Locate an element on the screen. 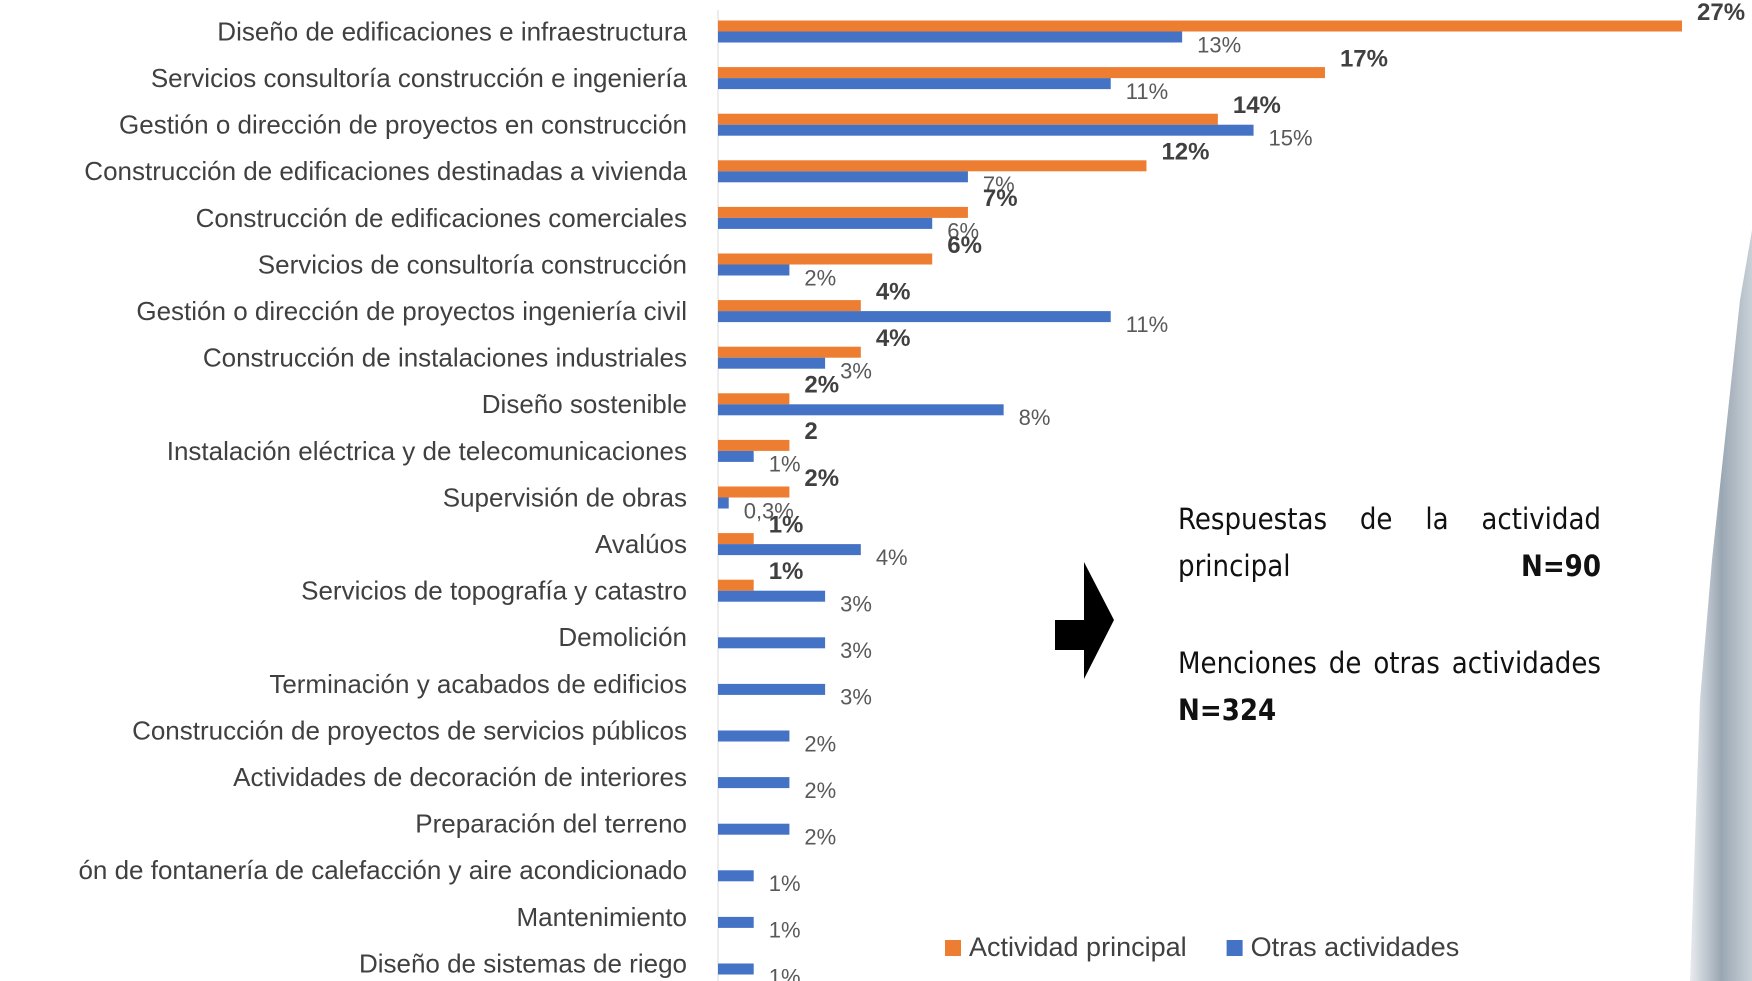  category-label: Actividades de decoración de interiores is located at coordinates (460, 777).